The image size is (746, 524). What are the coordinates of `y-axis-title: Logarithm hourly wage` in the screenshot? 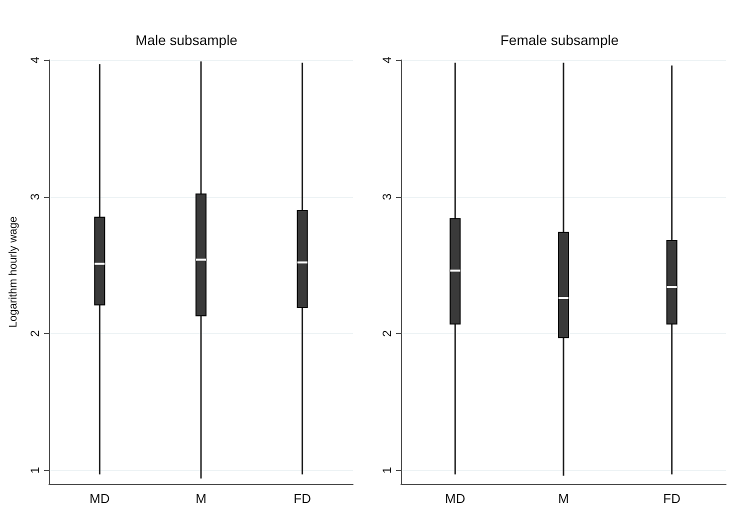 It's located at (14, 272).